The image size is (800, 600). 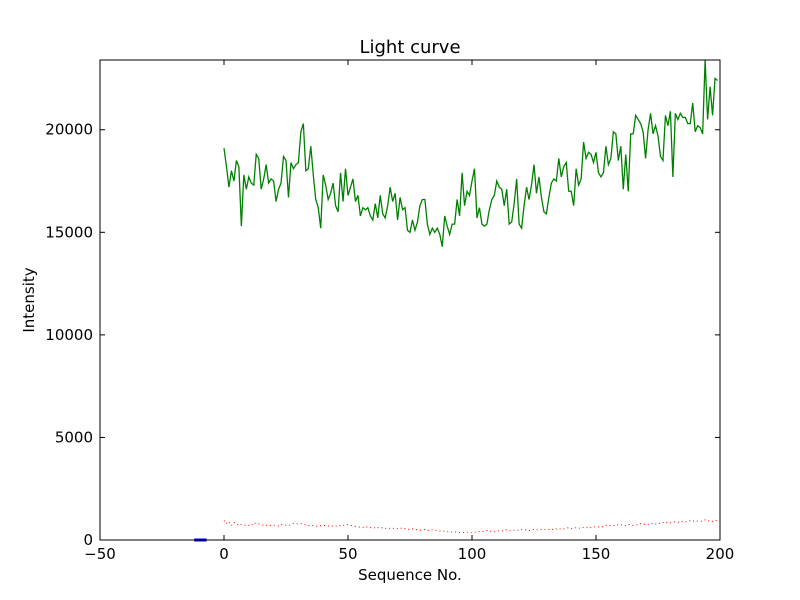 I want to click on y-tick-label-4: 20000, so click(x=69, y=130).